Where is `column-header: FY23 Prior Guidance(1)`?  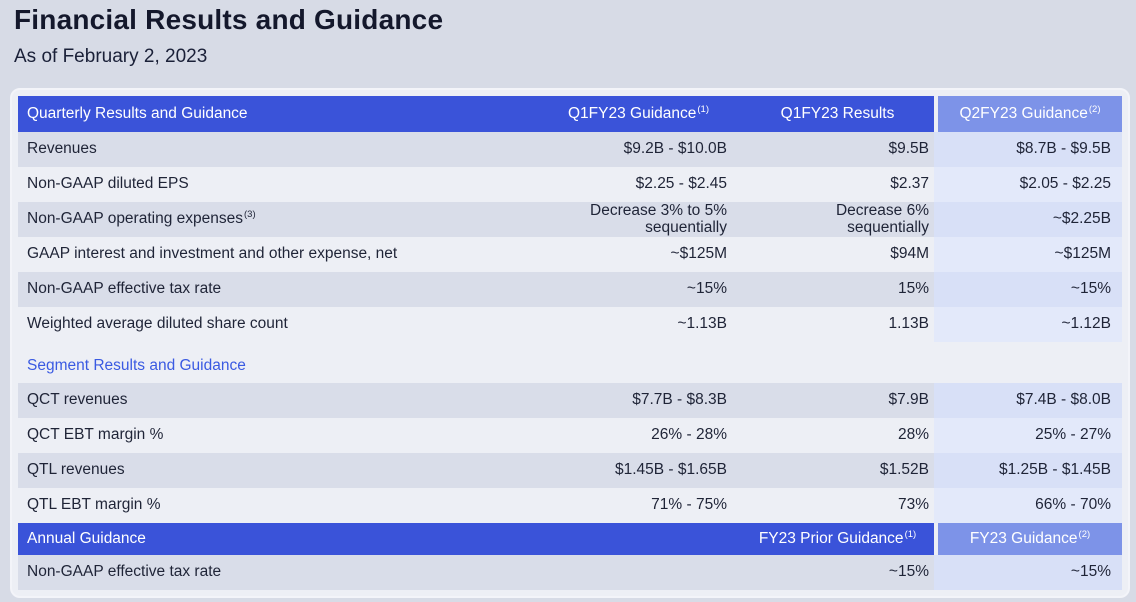 column-header: FY23 Prior Guidance(1) is located at coordinates (837, 539).